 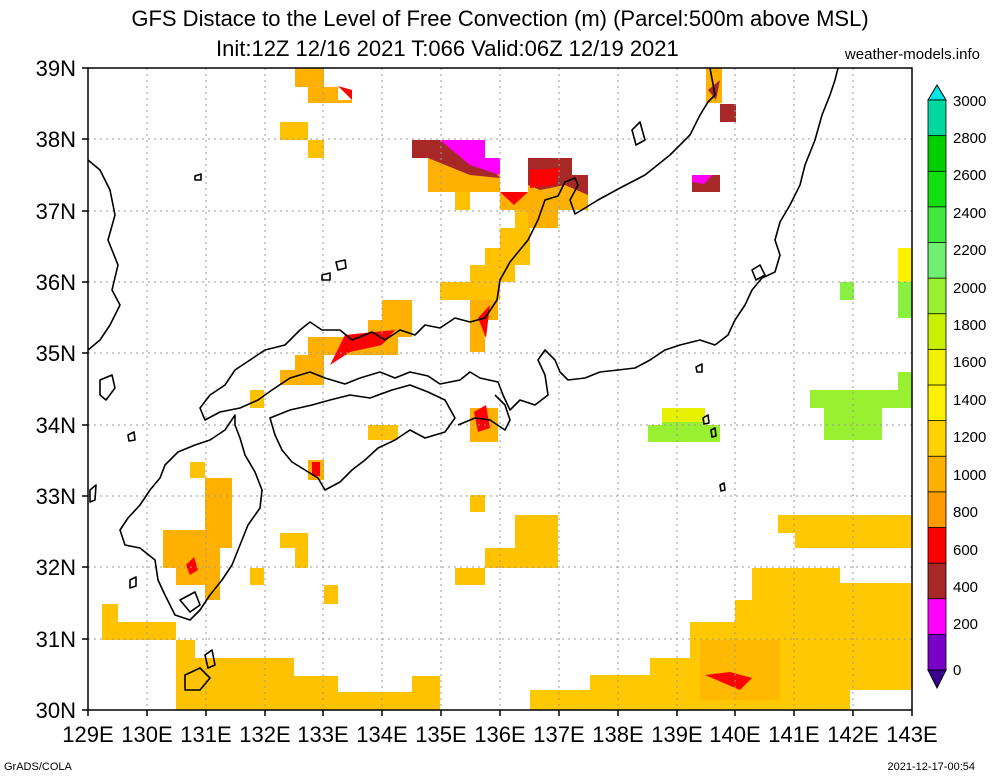 What do you see at coordinates (485, 255) in the screenshot?
I see `field-area-hokuriku` at bounding box center [485, 255].